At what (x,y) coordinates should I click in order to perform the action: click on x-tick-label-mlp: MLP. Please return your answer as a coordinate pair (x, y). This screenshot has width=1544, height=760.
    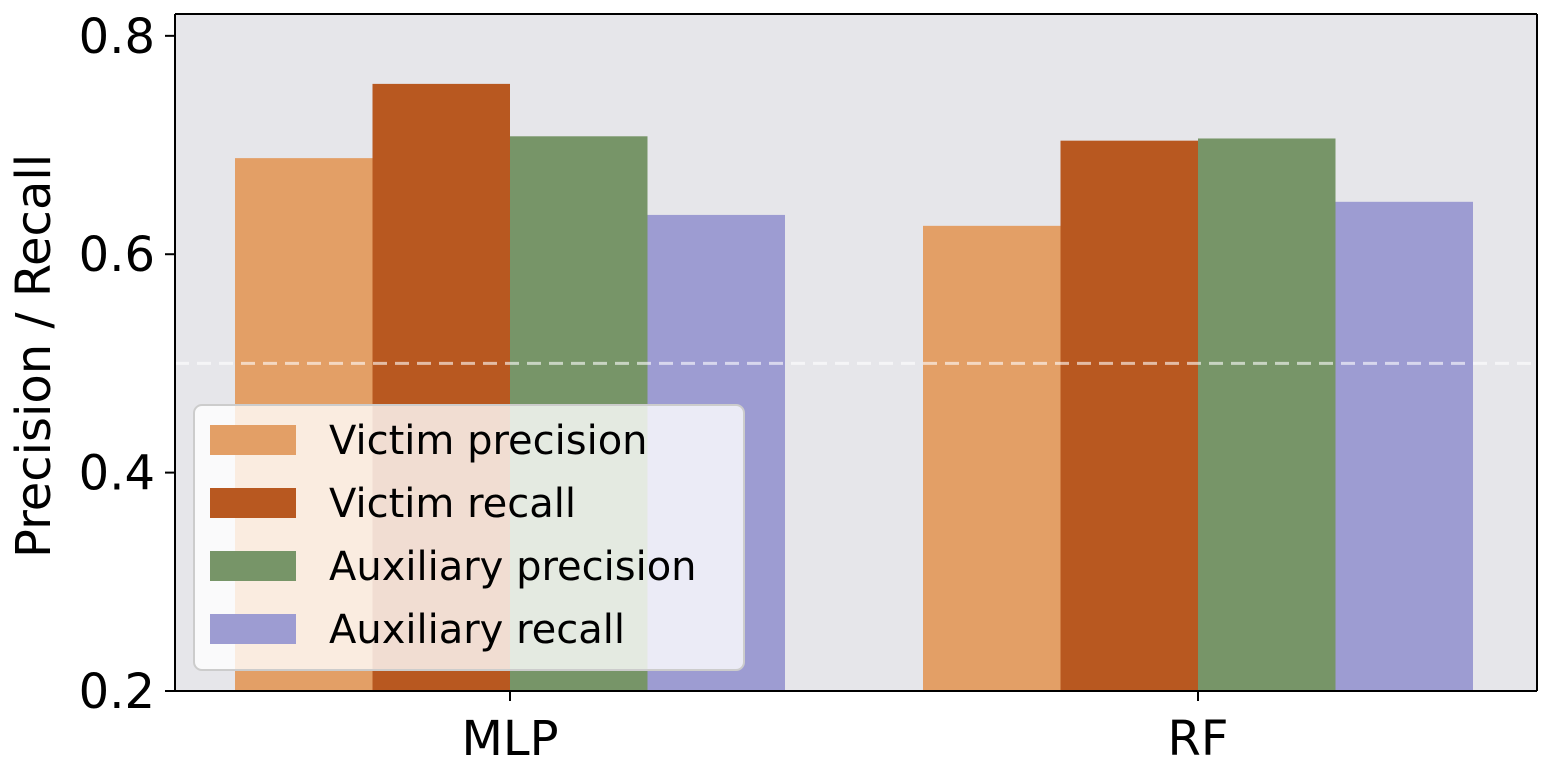
    Looking at the image, I should click on (509, 735).